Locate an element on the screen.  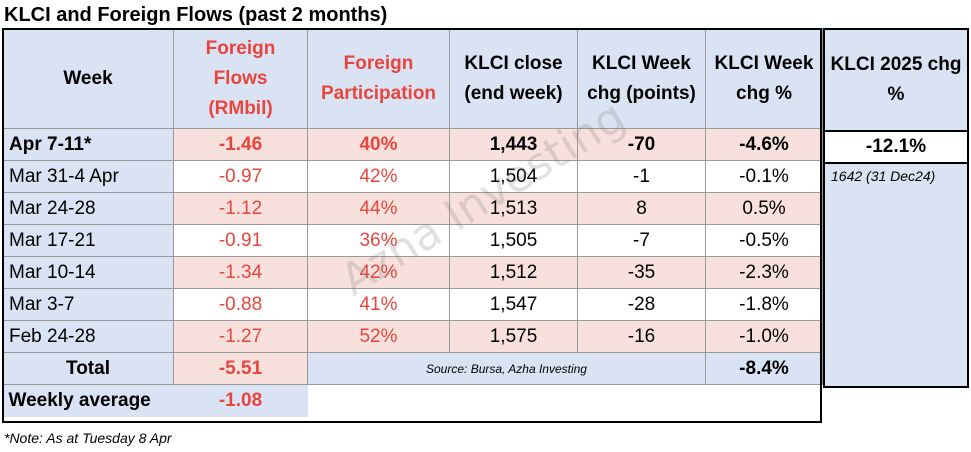
table-row: Mar 10-14 -1.34 42% 1,512 -35 -2.3% is located at coordinates (412, 272).